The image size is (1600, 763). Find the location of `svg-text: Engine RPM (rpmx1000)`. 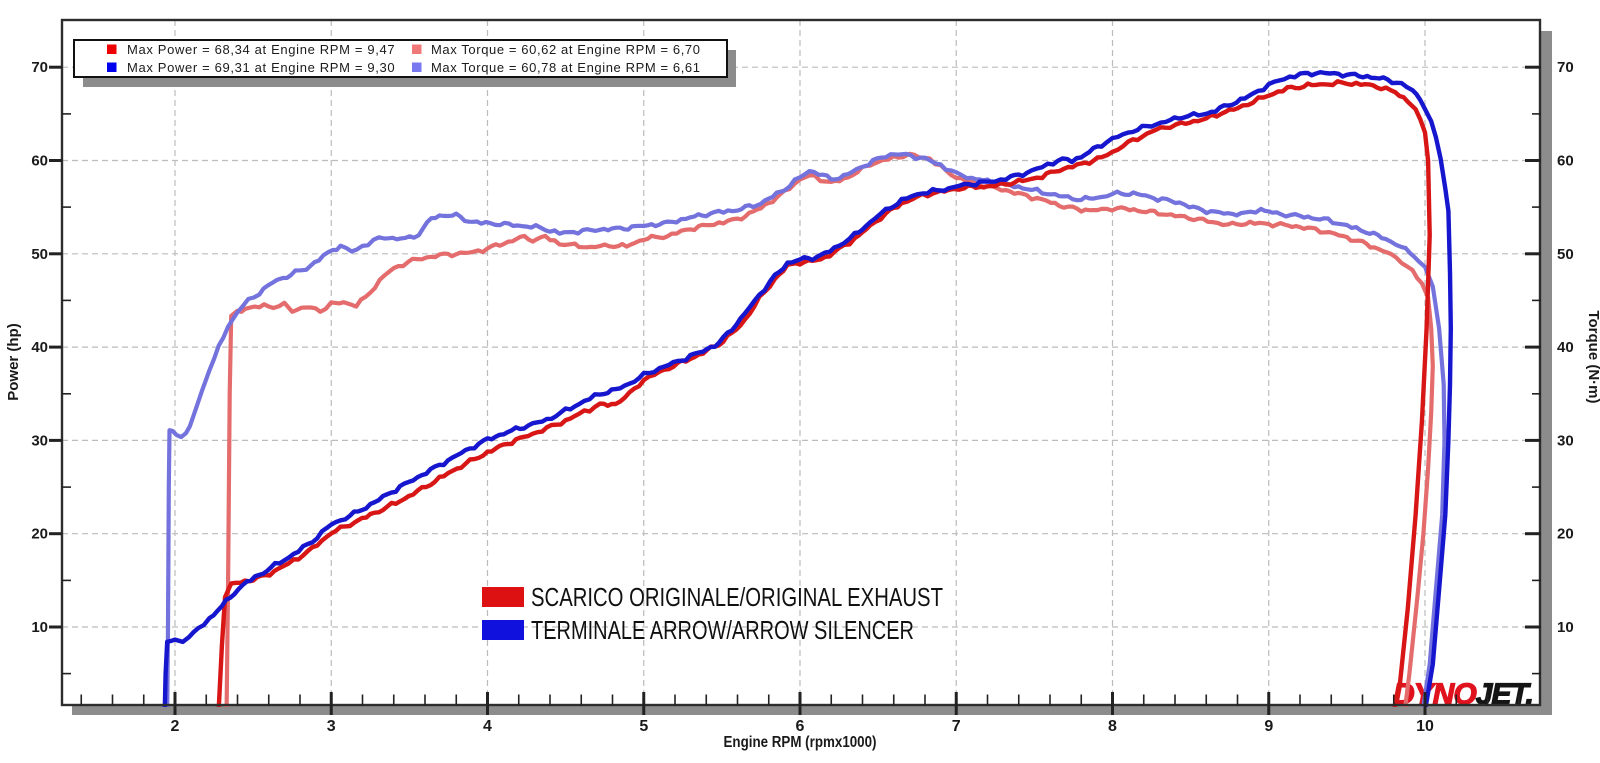

svg-text: Engine RPM (rpmx1000) is located at coordinates (800, 742).